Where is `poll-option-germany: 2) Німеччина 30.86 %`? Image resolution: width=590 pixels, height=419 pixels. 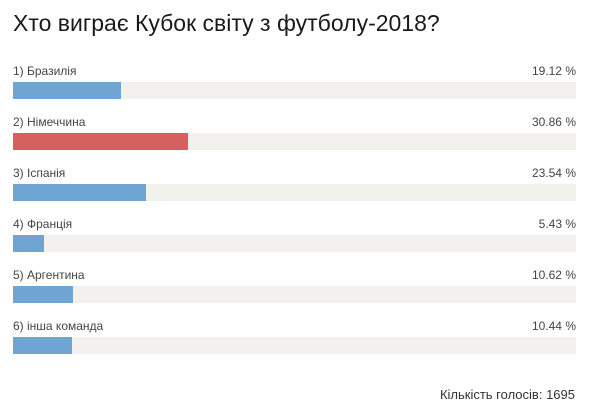
poll-option-germany: 2) Німеччина 30.86 % is located at coordinates (294, 138).